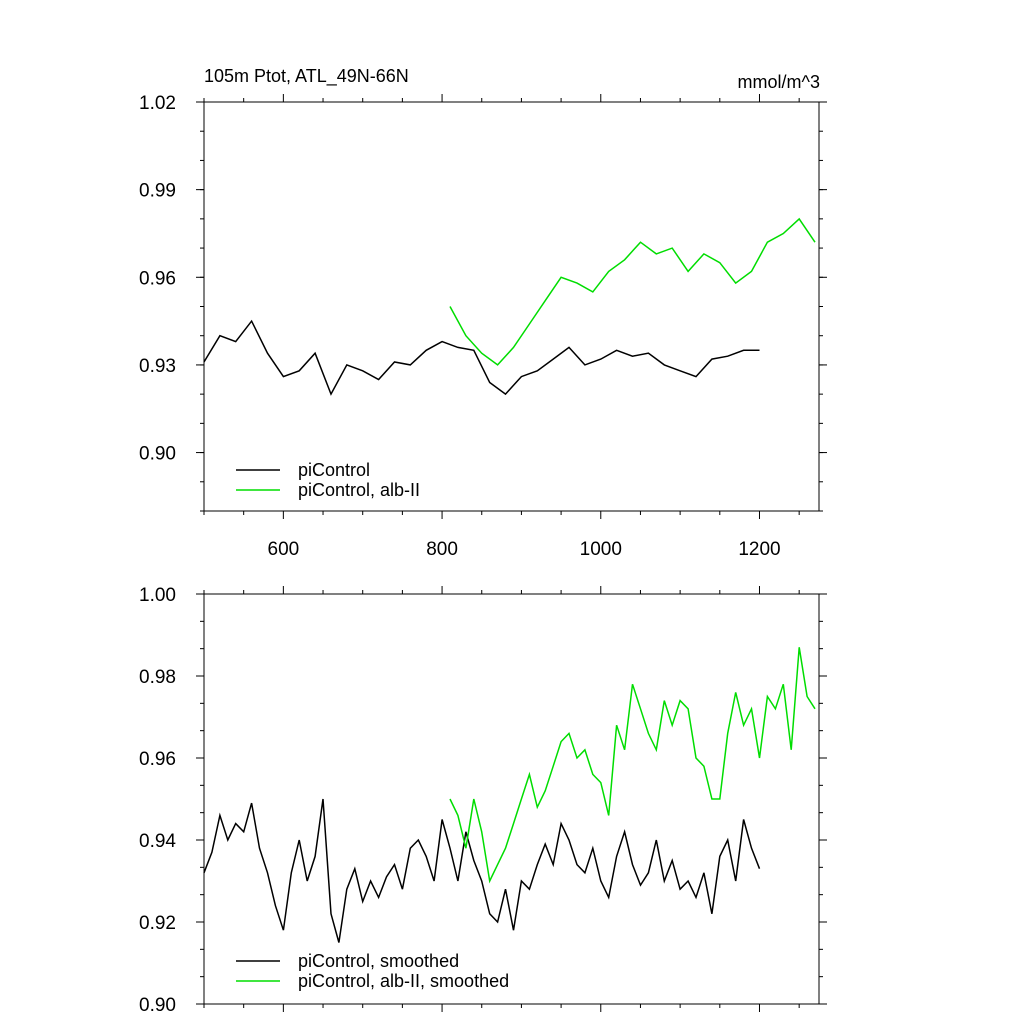 Image resolution: width=1024 pixels, height=1024 pixels. Describe the element at coordinates (157, 103) in the screenshot. I see `y-tick-label: 1.02` at that location.